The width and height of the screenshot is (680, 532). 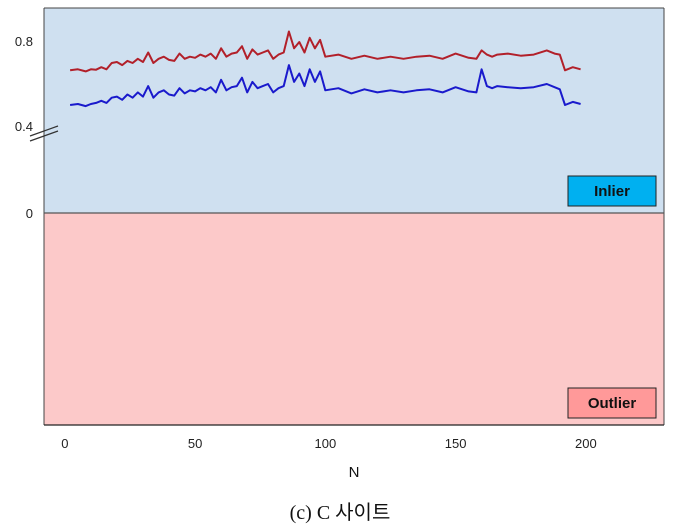 I want to click on x-tick-label: 200, so click(x=586, y=443).